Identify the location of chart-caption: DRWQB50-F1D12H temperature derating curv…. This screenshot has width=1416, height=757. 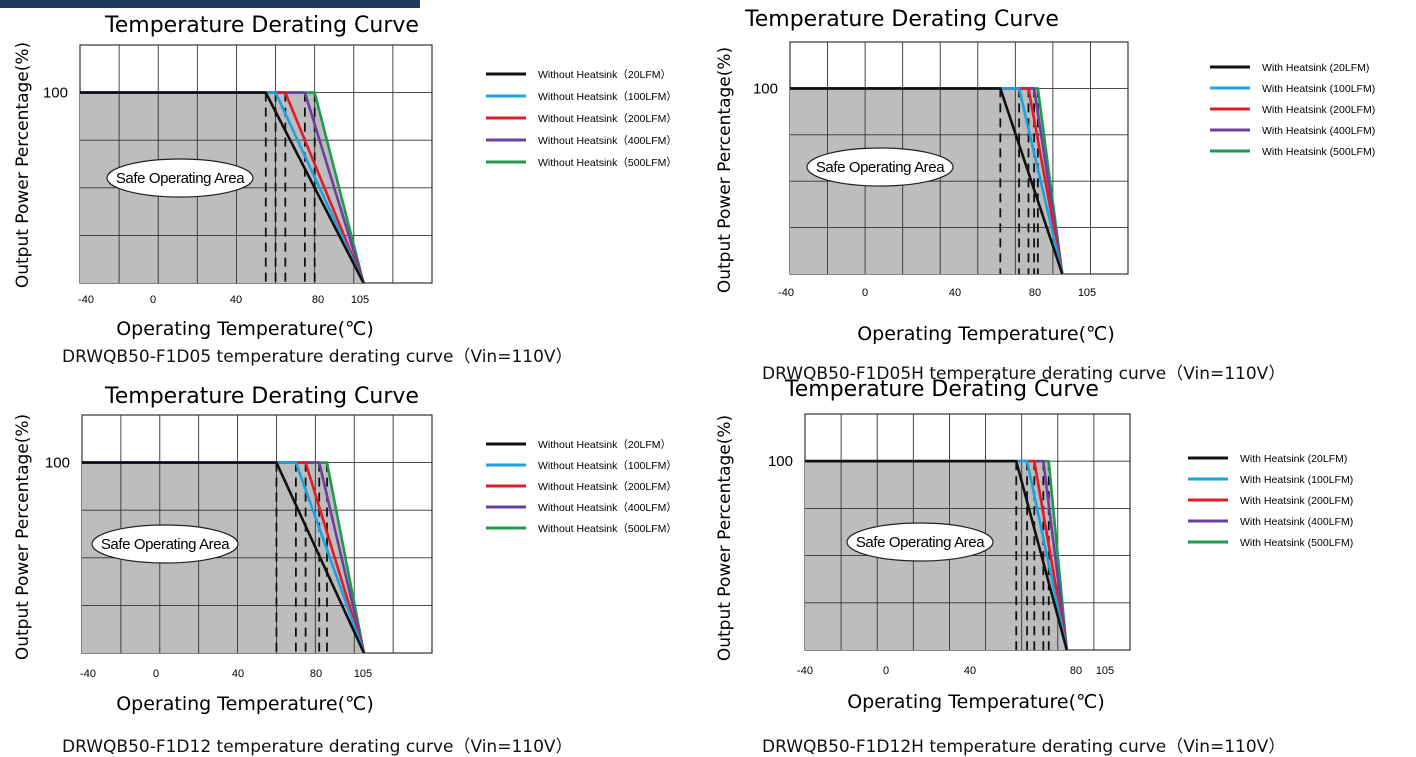
(1024, 747).